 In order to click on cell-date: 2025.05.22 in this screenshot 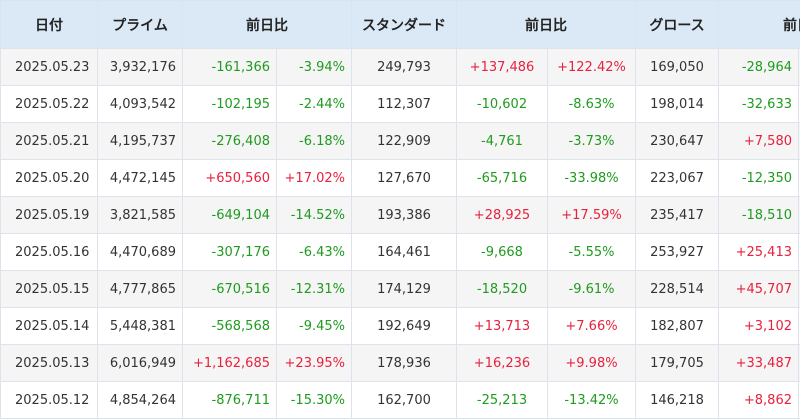, I will do `click(49, 104)`.